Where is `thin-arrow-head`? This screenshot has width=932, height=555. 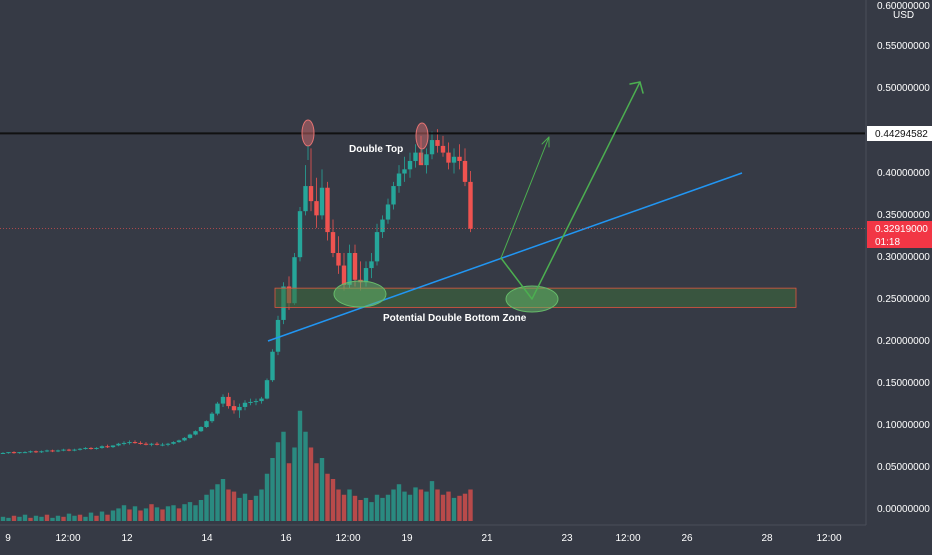
thin-arrow-head is located at coordinates (545, 142).